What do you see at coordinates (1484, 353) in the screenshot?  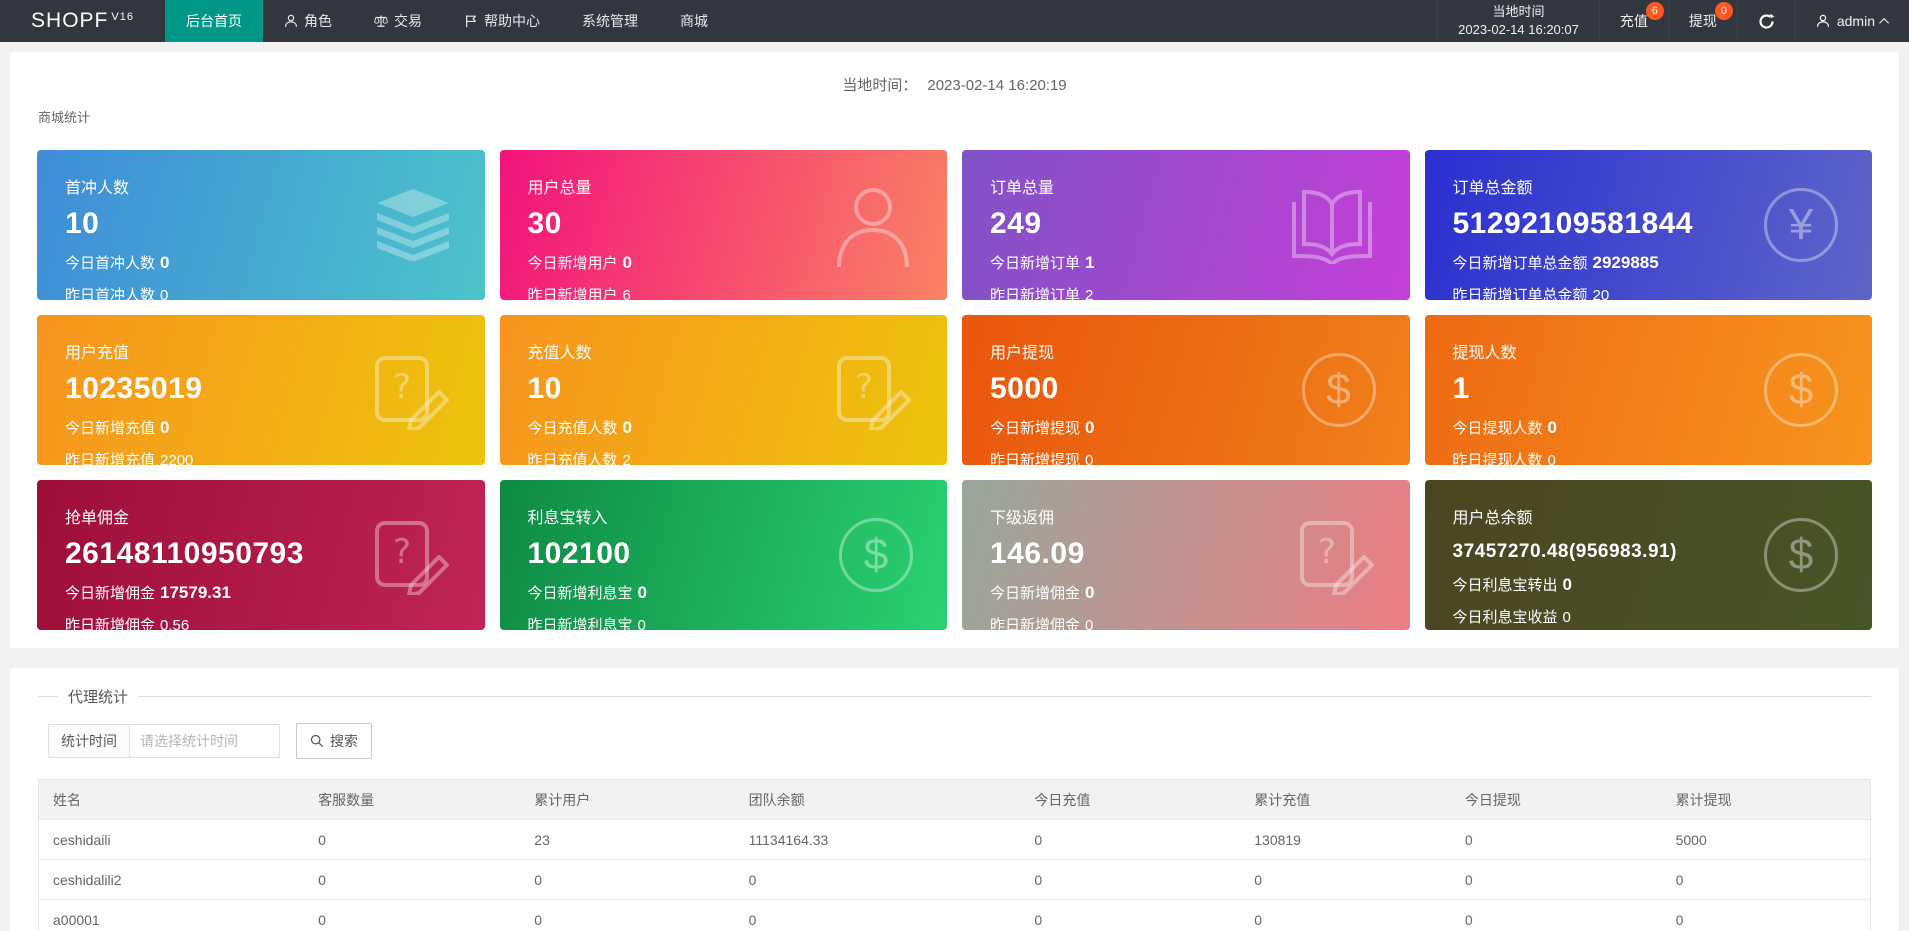 I see `card-title: 提现人数` at bounding box center [1484, 353].